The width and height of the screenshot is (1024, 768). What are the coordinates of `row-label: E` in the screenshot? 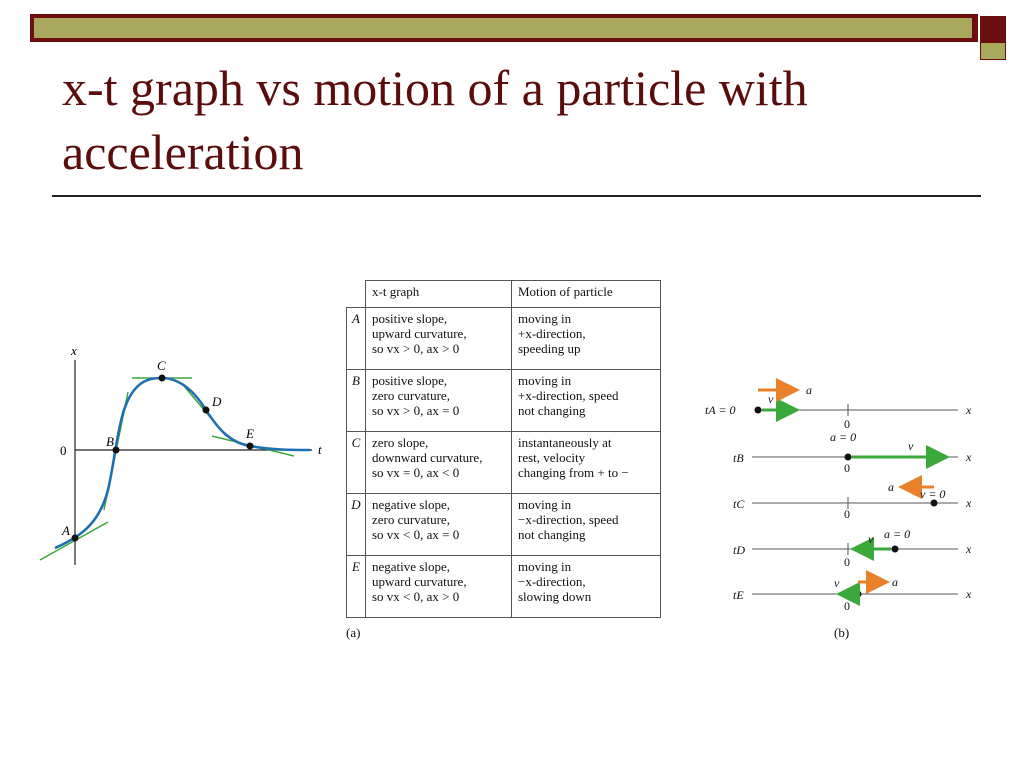 It's located at (356, 586).